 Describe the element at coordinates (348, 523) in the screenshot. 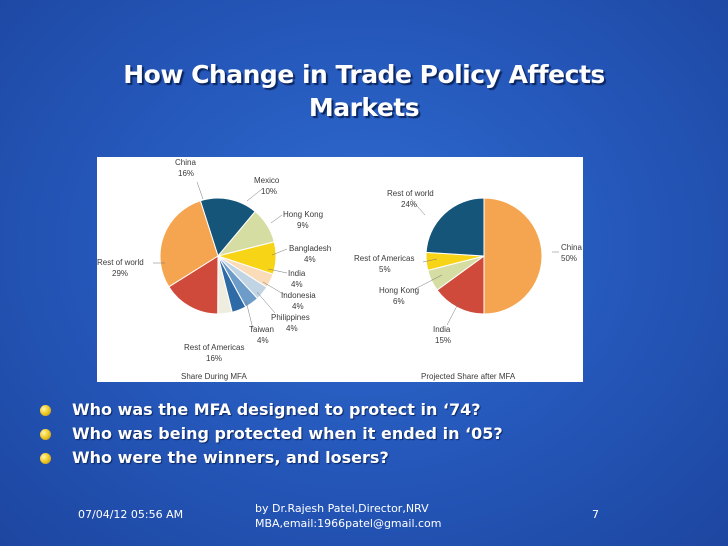

I see `footer-credit-line-2: MBA,email:1966patel@gmail.com` at that location.